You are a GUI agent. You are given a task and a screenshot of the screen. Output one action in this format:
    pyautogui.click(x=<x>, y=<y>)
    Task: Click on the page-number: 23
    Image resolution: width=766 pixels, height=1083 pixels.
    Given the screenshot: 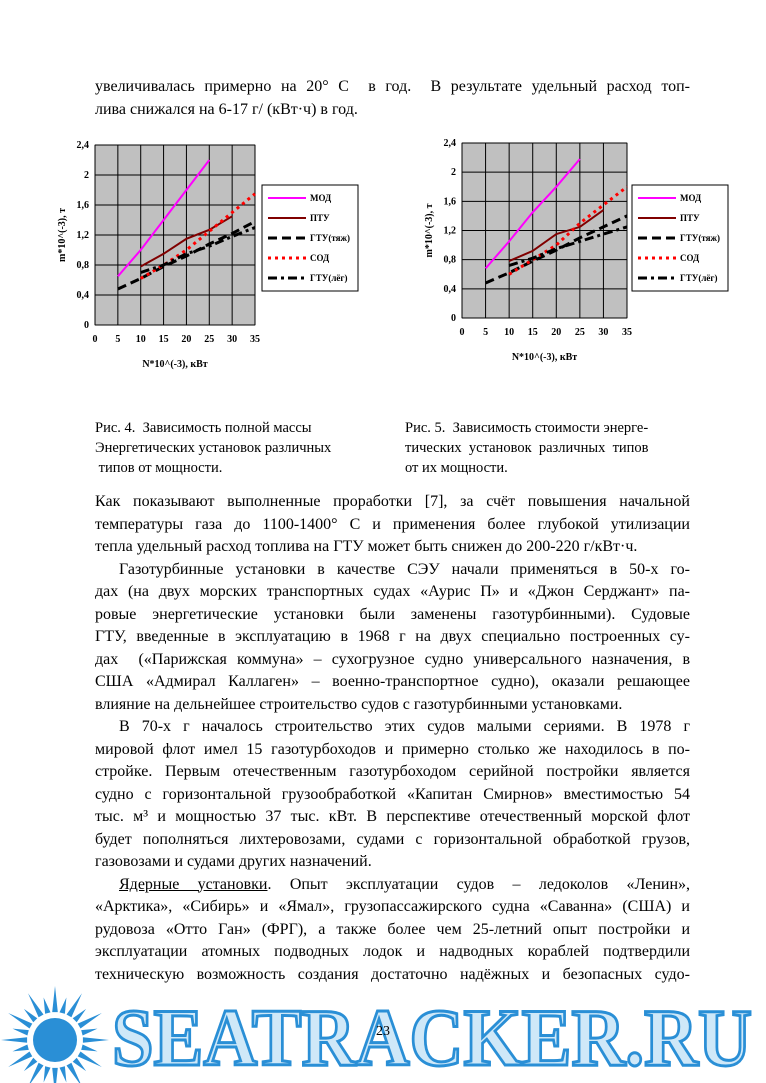 What is the action you would take?
    pyautogui.click(x=383, y=1031)
    